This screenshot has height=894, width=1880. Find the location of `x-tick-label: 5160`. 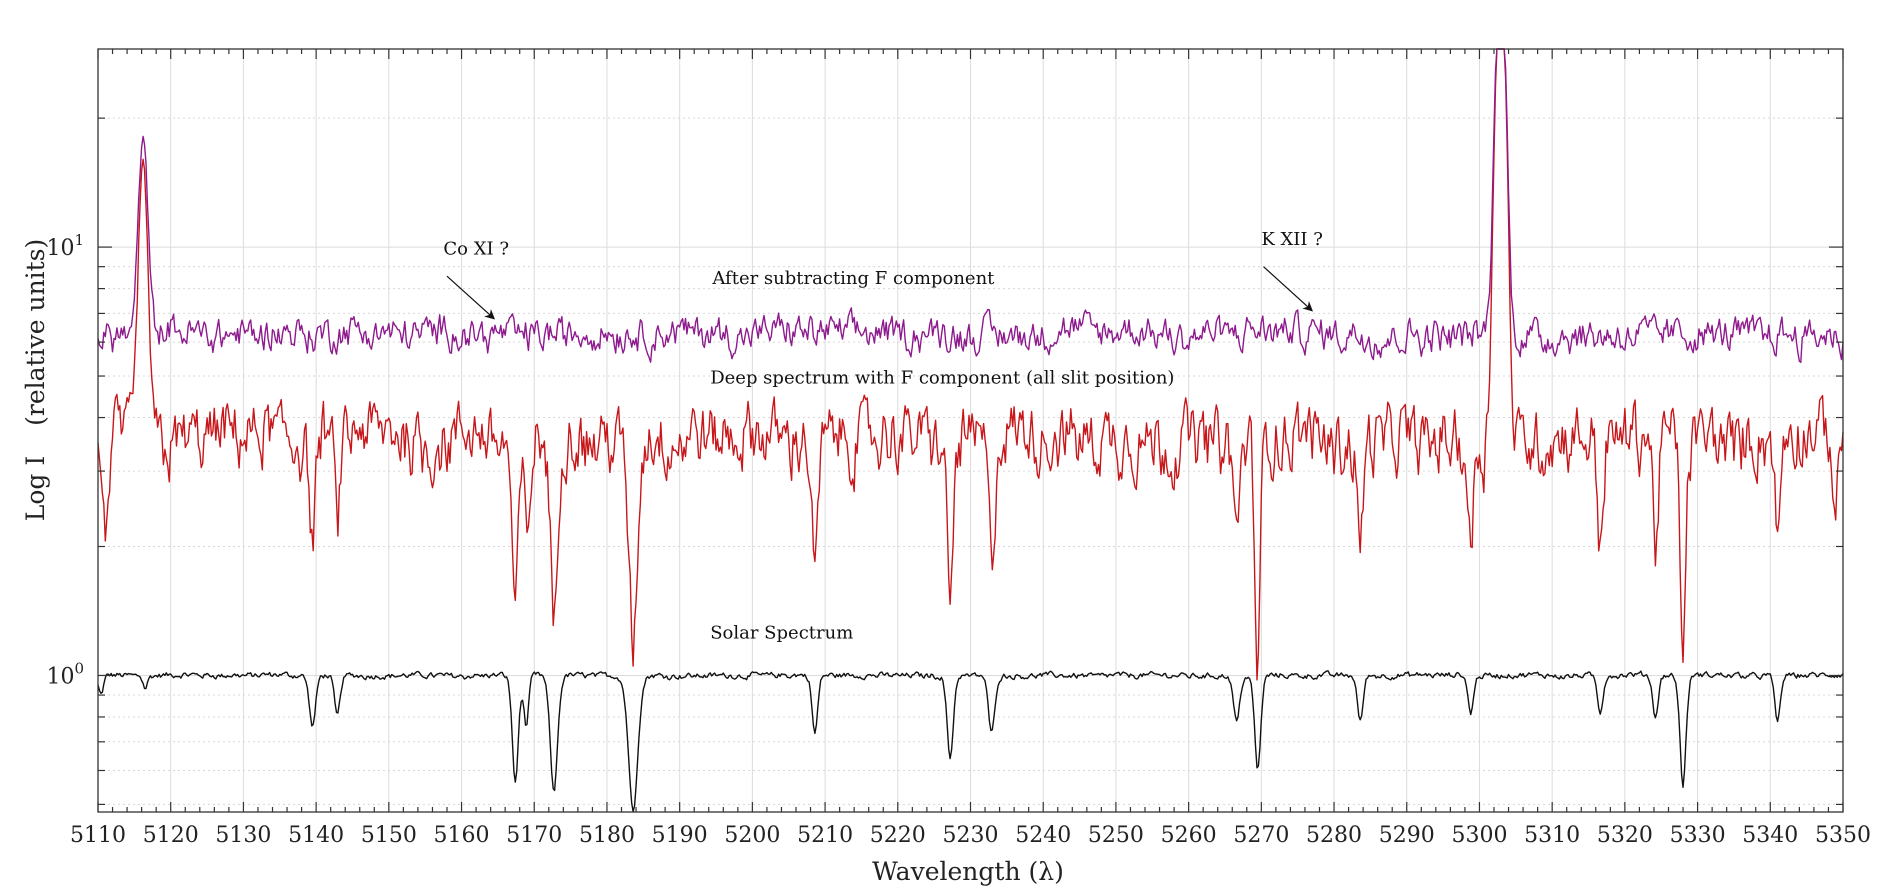

x-tick-label: 5160 is located at coordinates (462, 835).